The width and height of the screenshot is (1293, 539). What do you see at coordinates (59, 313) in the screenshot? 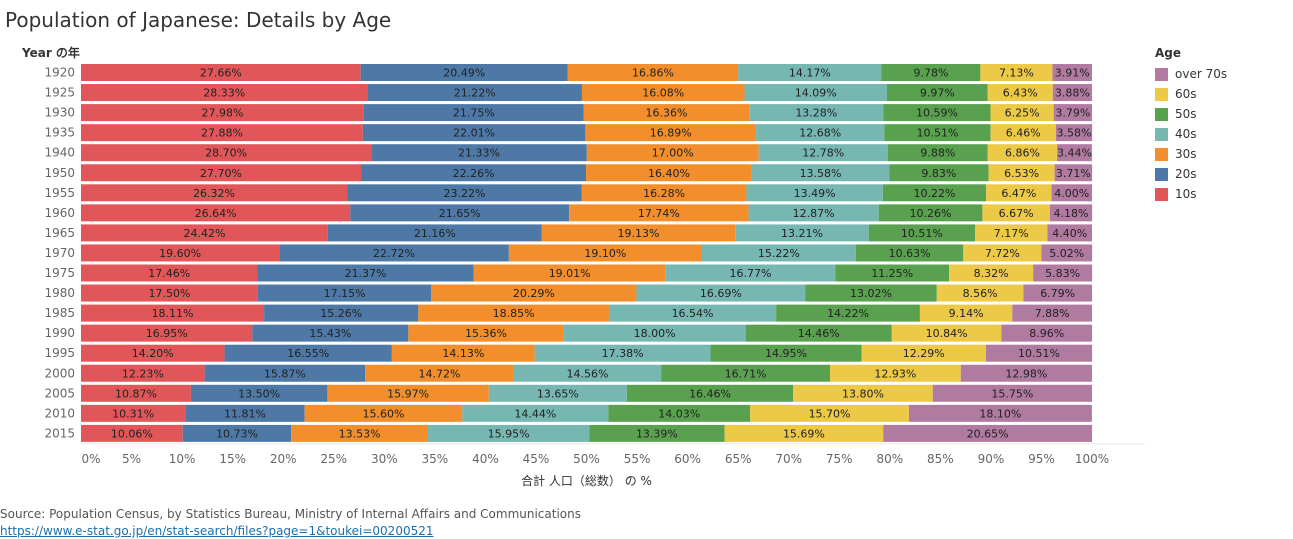
I see `category-label: 1985` at bounding box center [59, 313].